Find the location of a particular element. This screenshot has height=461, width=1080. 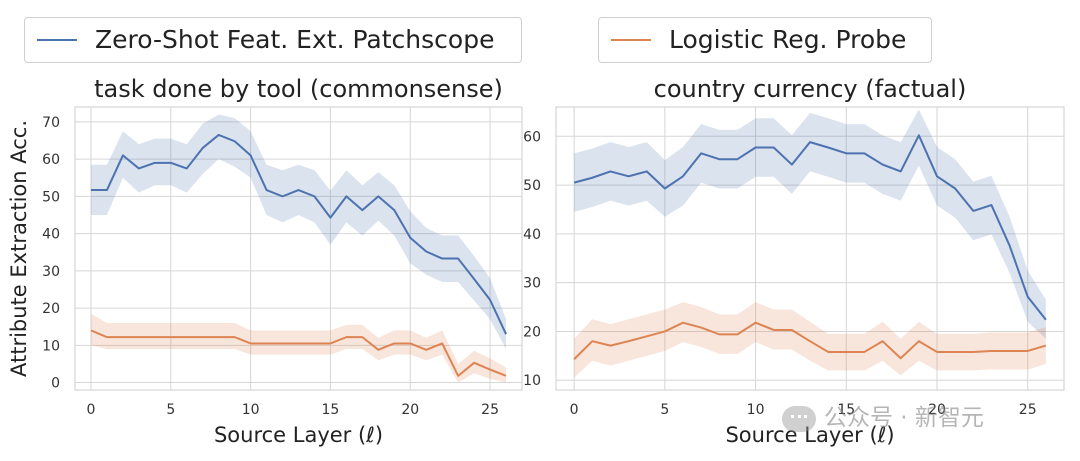

chart-title: country currency (factual) is located at coordinates (810, 89).